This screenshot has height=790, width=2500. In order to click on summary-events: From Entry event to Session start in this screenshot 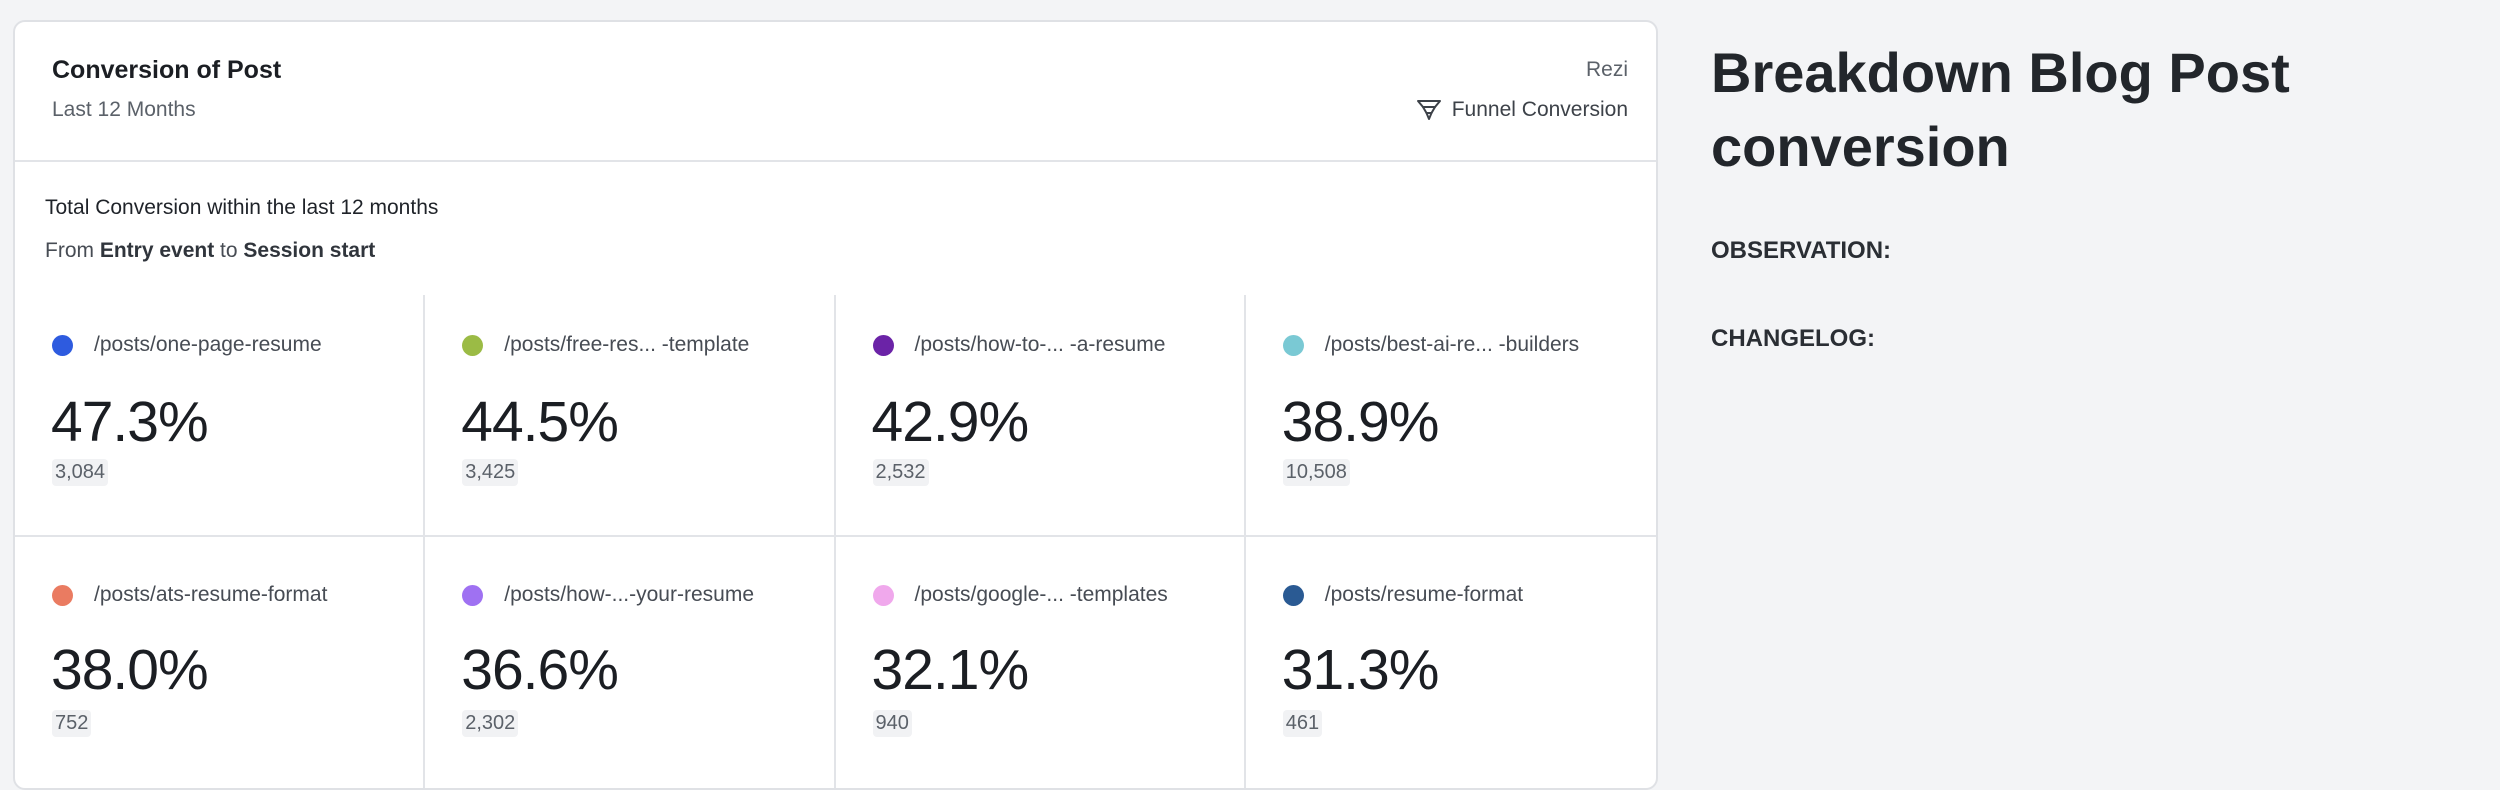, I will do `click(210, 251)`.